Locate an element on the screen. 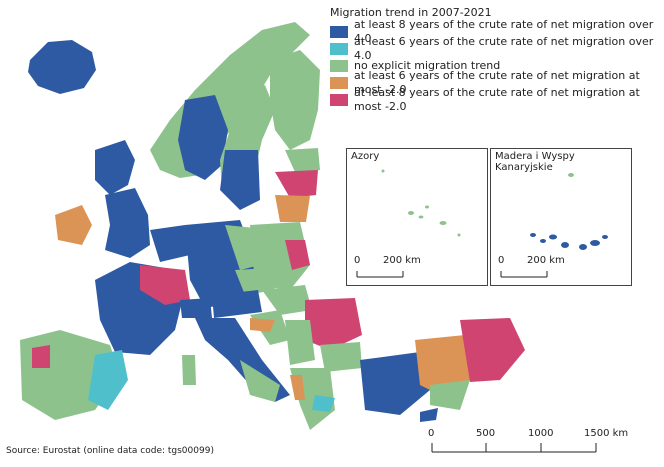  region-turkey-central is located at coordinates (442, 365).